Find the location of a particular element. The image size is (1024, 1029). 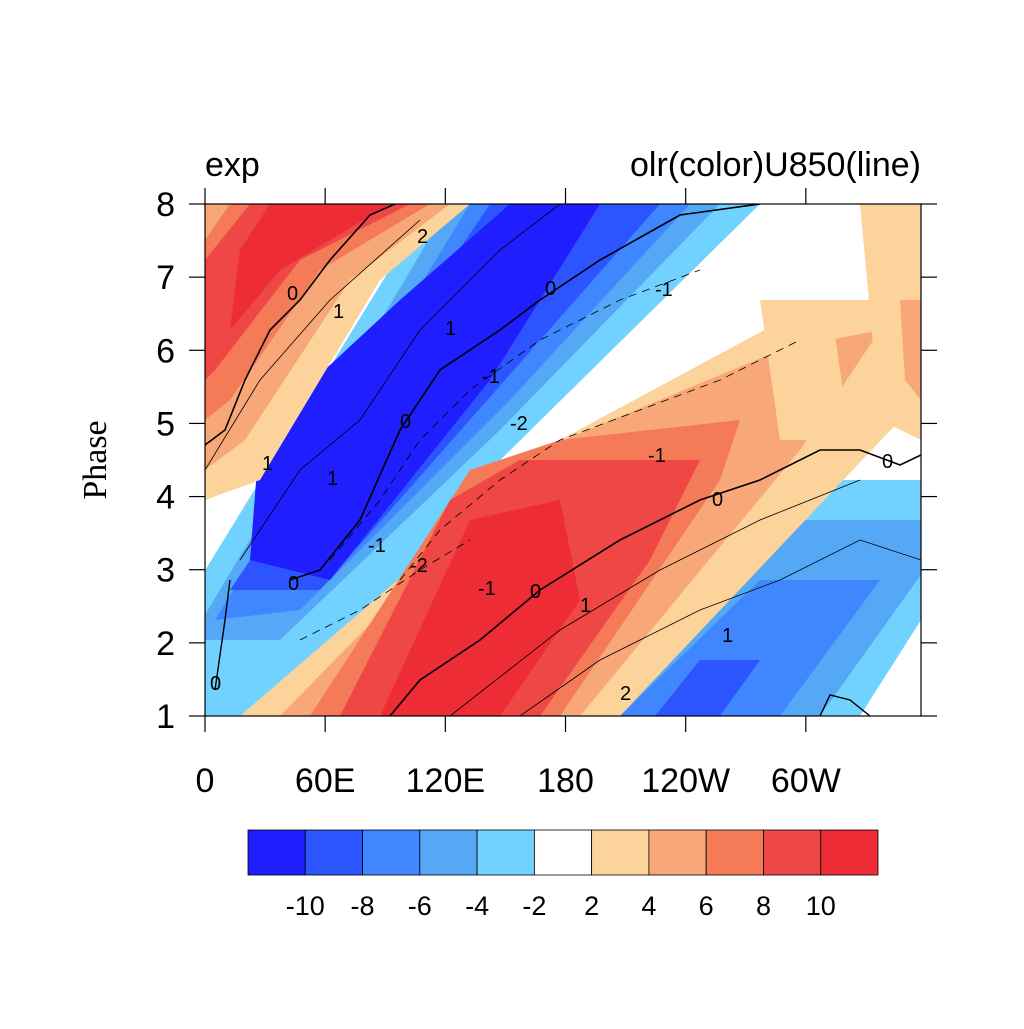

colorbar-label: -8 is located at coordinates (363, 906).